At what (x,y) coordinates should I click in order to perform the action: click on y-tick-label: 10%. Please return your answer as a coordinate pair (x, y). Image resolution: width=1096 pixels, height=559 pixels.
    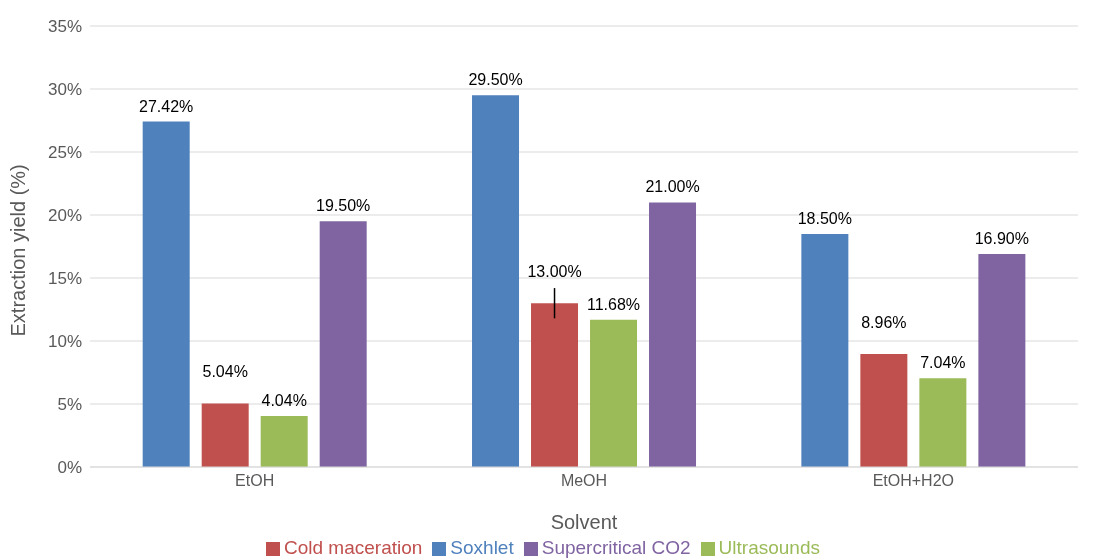
    Looking at the image, I should click on (64, 342).